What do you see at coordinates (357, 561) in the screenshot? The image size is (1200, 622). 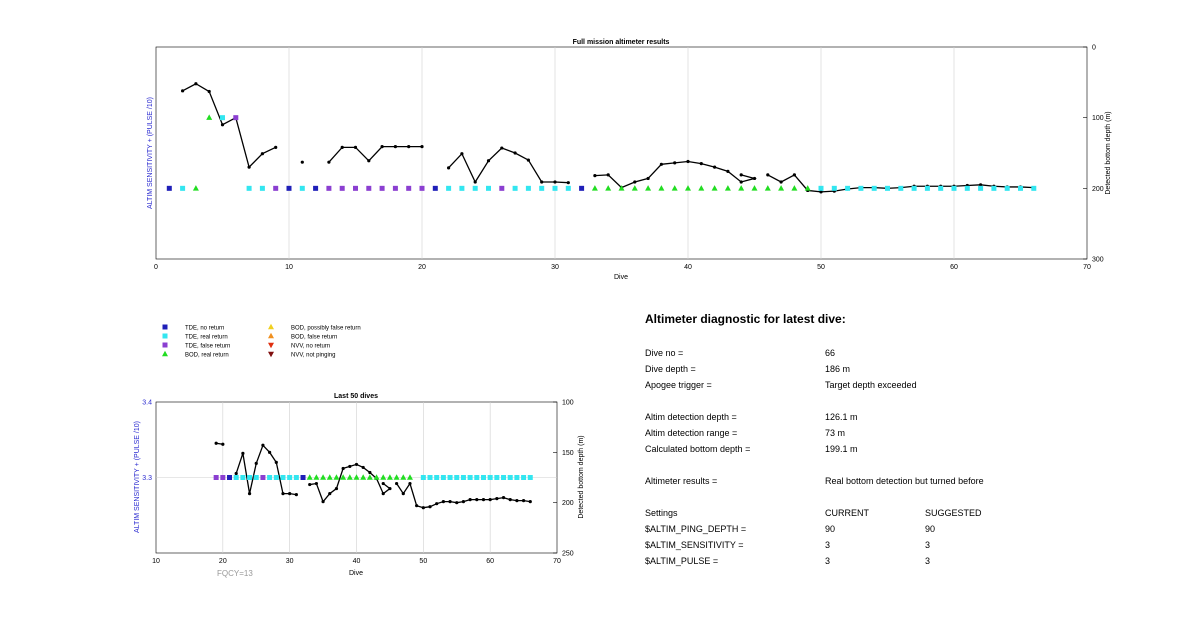 I see `bottom-x-tick-label: 40` at bounding box center [357, 561].